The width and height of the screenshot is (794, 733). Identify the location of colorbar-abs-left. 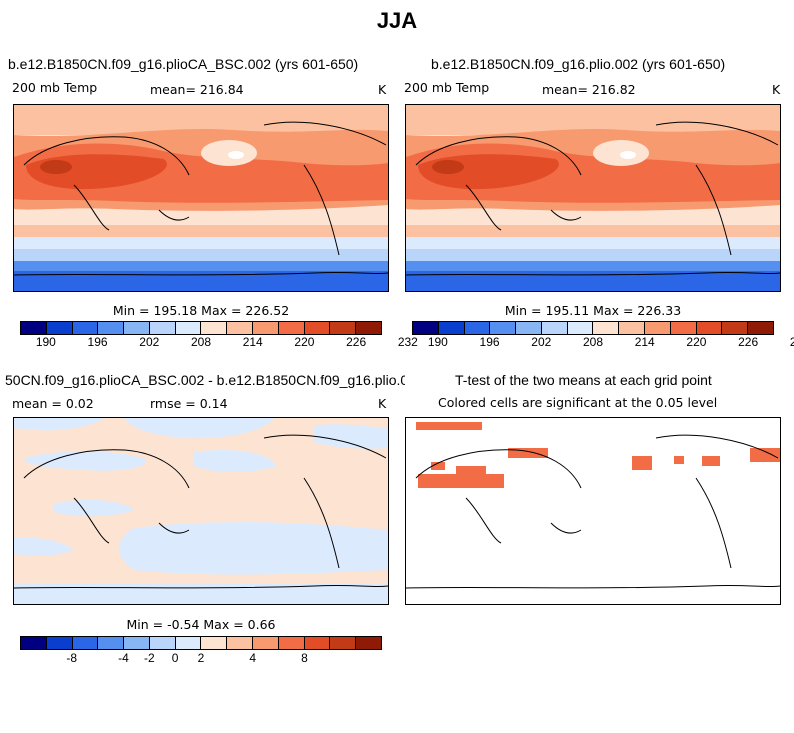
(201, 328).